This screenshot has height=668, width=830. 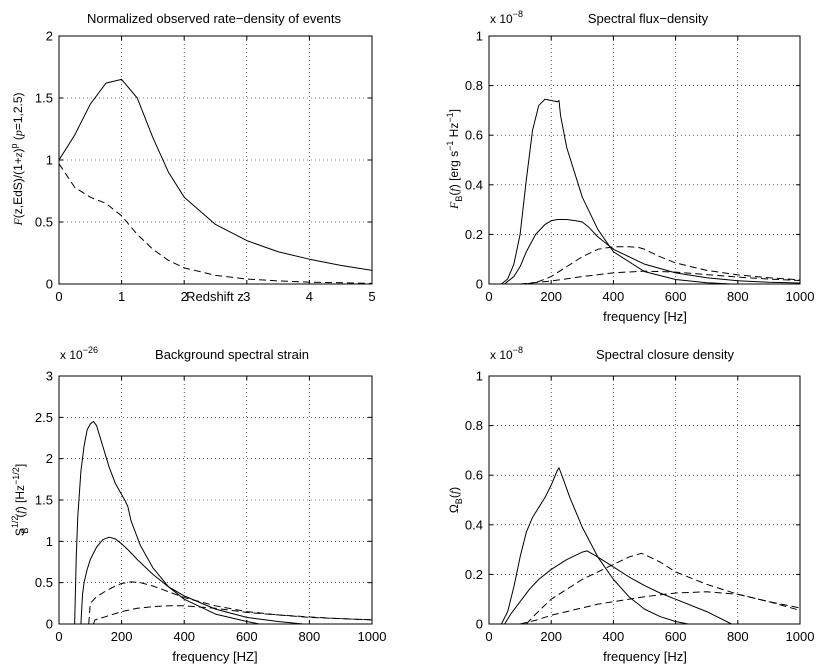 I want to click on p2-xtick-label: 1000, so click(x=800, y=296).